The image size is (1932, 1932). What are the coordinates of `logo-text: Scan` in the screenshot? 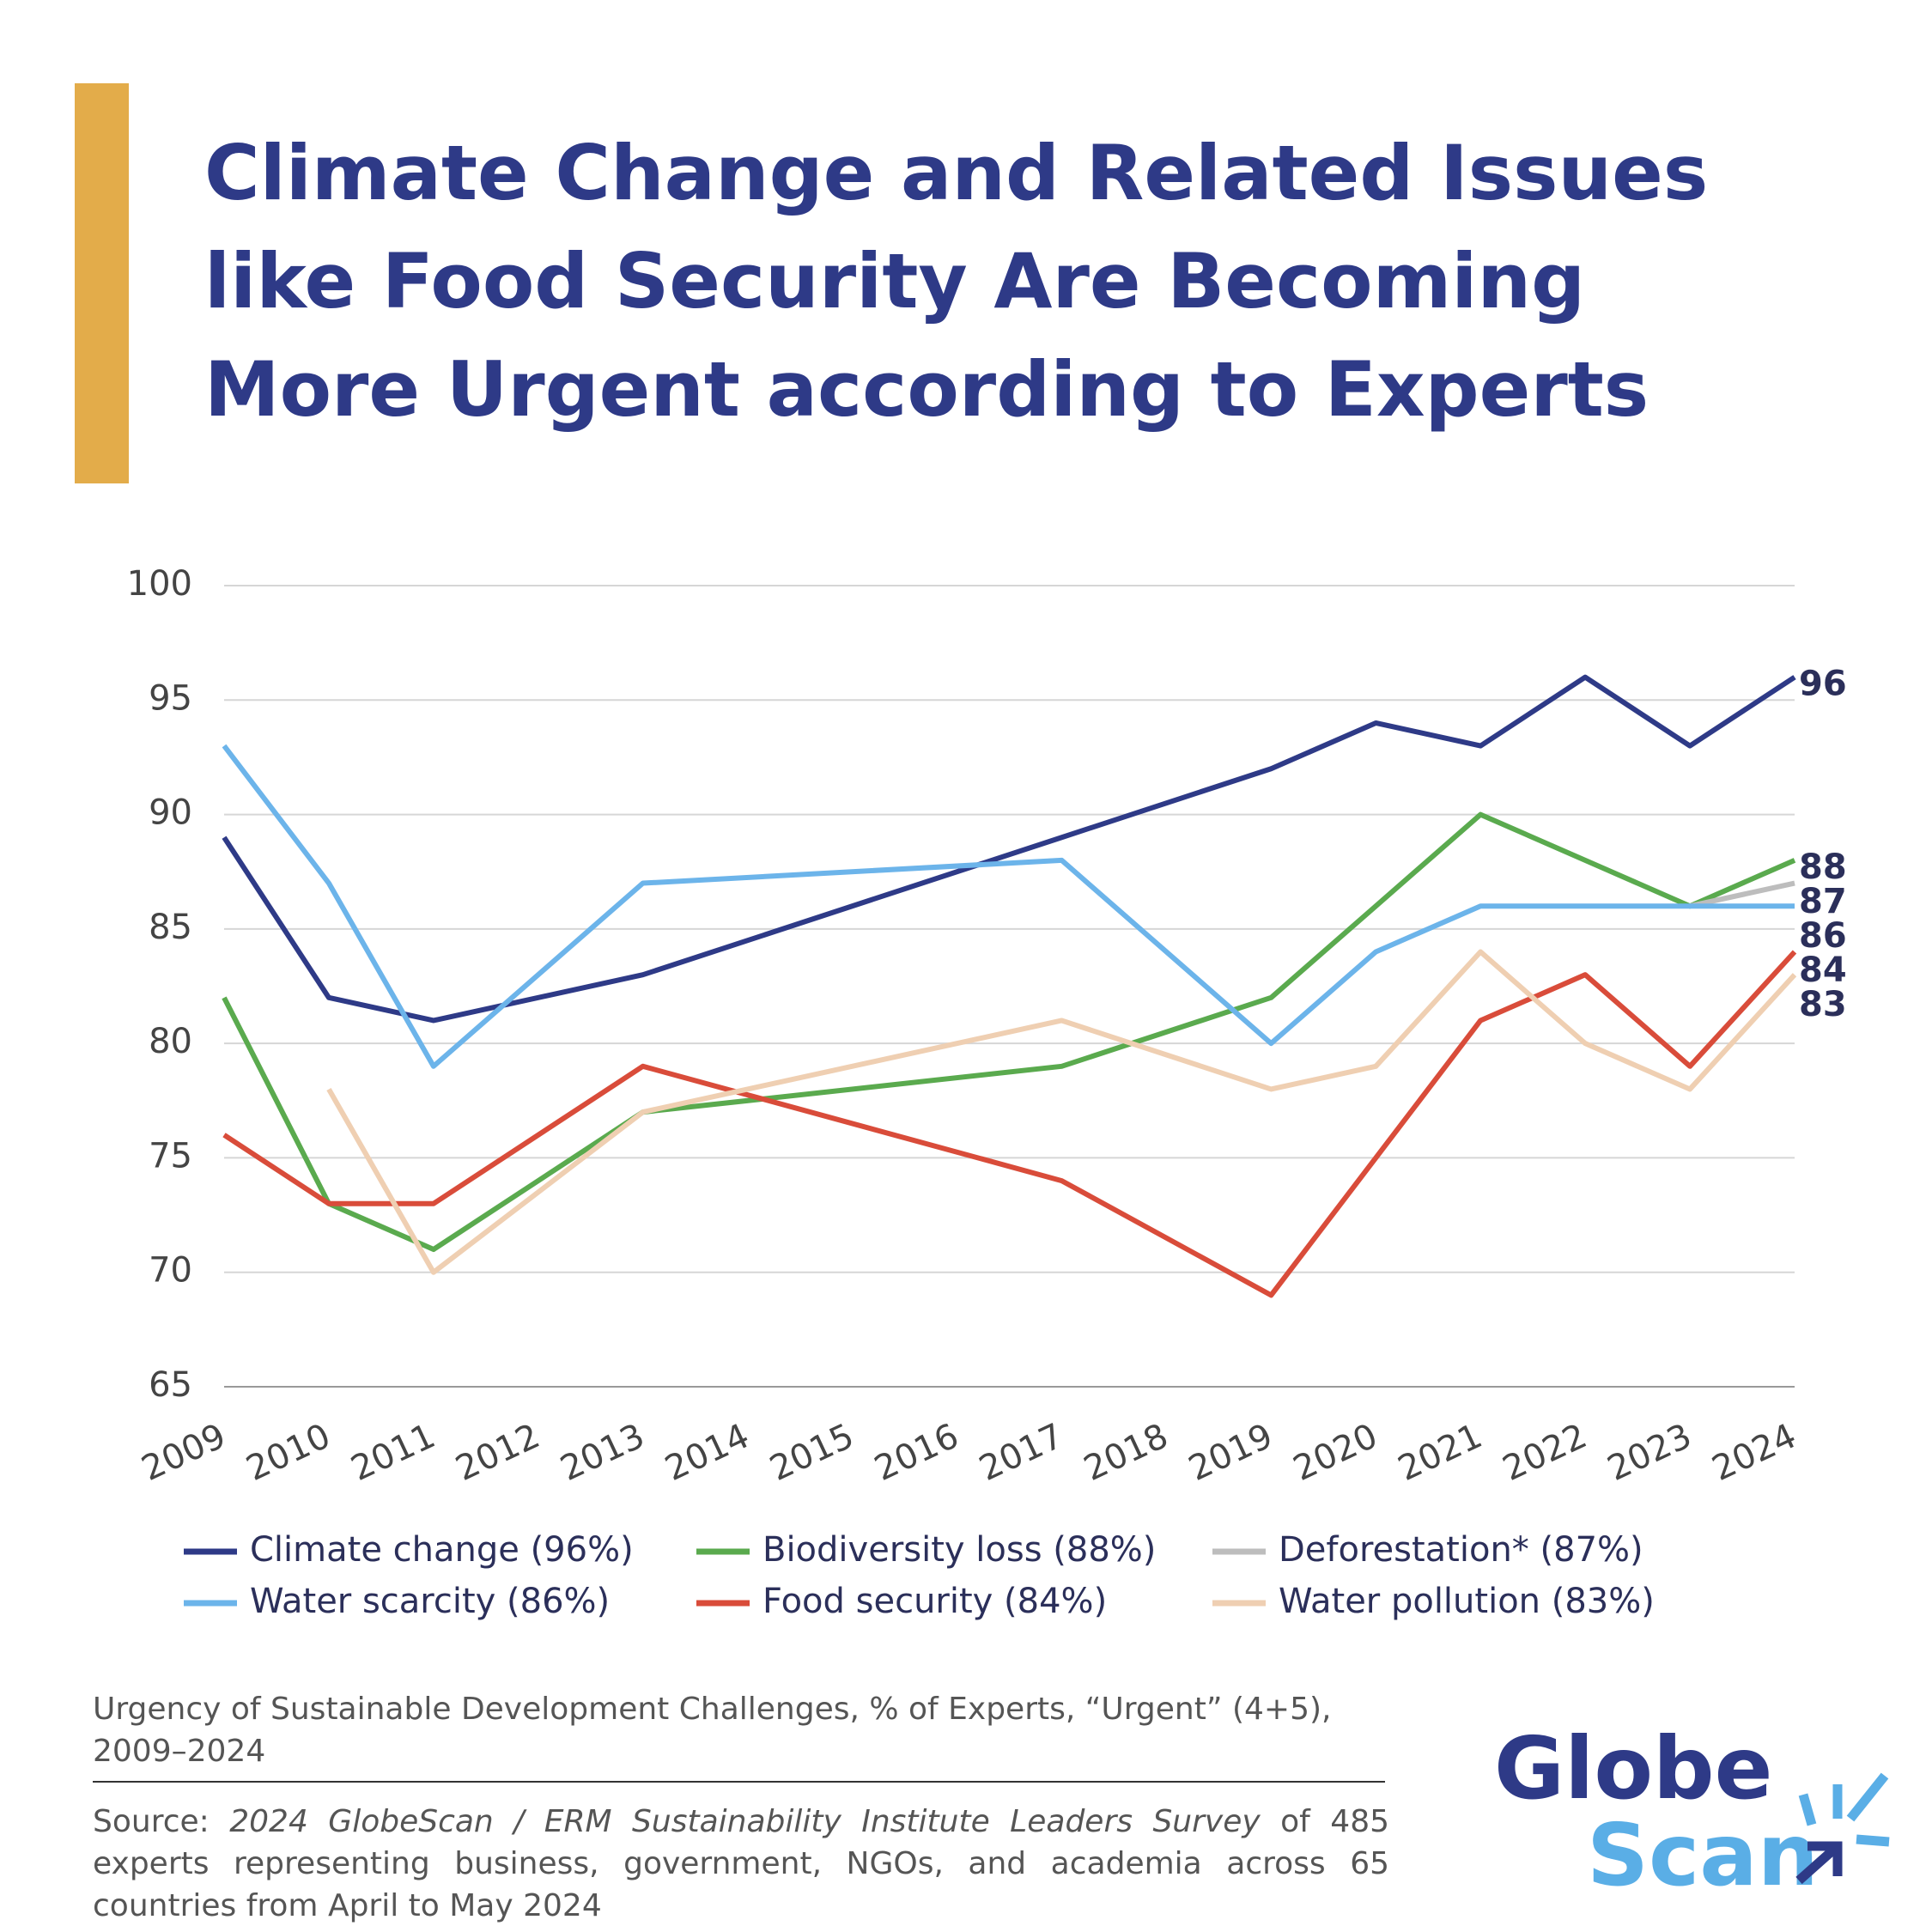 It's located at (1703, 1855).